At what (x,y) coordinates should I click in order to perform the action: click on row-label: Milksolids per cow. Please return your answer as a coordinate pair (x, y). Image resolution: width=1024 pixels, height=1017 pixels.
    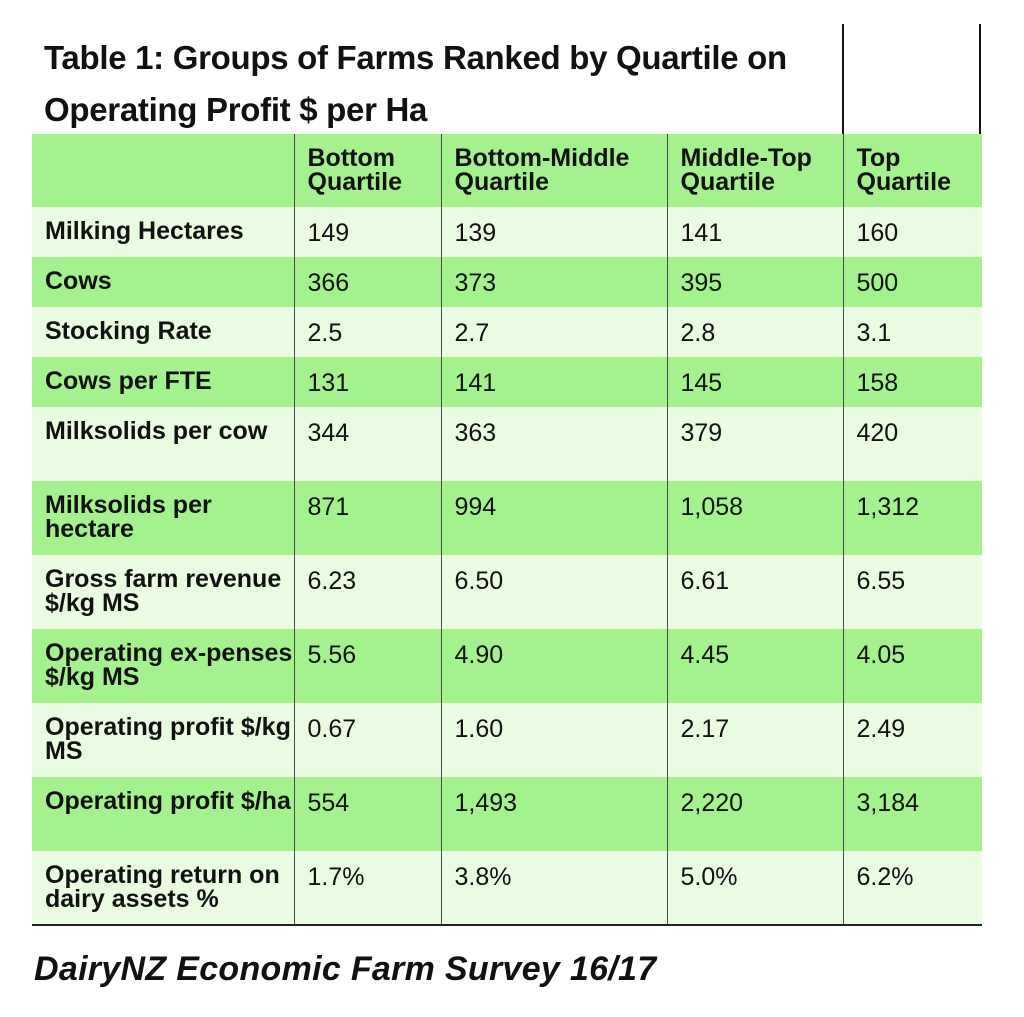
    Looking at the image, I should click on (163, 444).